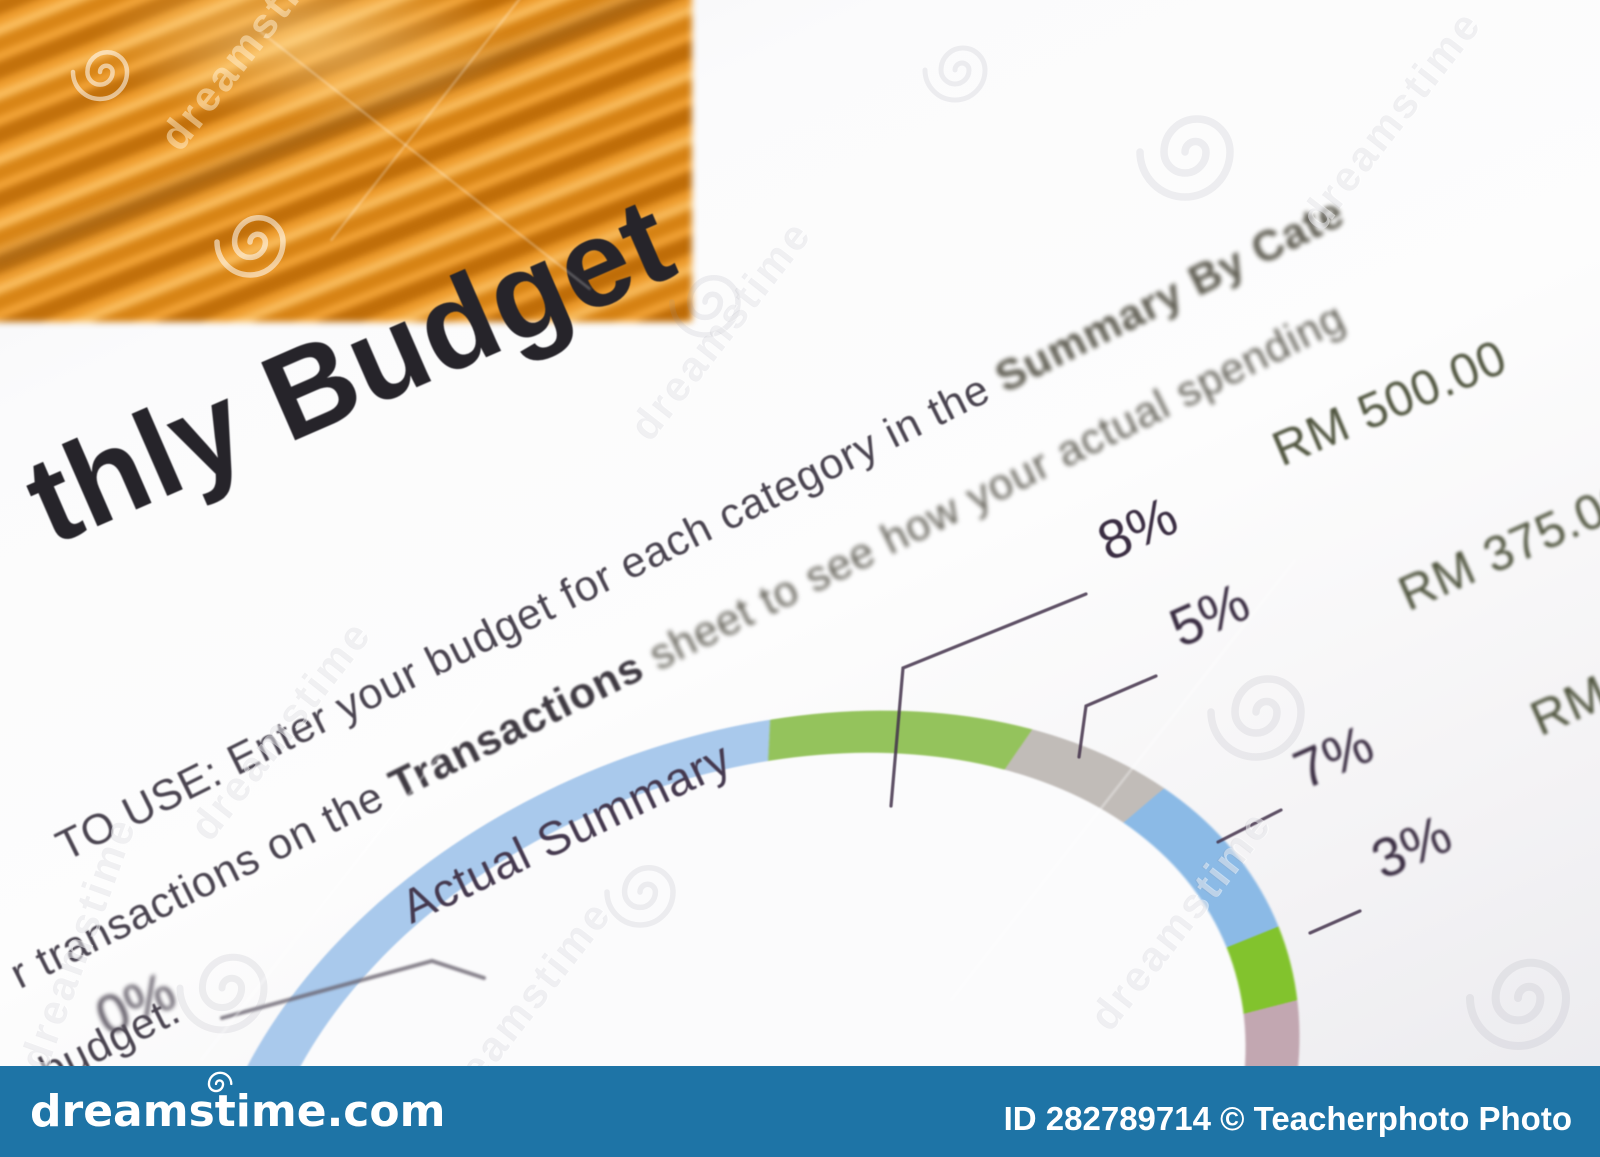 The image size is (1600, 1157). What do you see at coordinates (1335, 922) in the screenshot?
I see `leader-3pct` at bounding box center [1335, 922].